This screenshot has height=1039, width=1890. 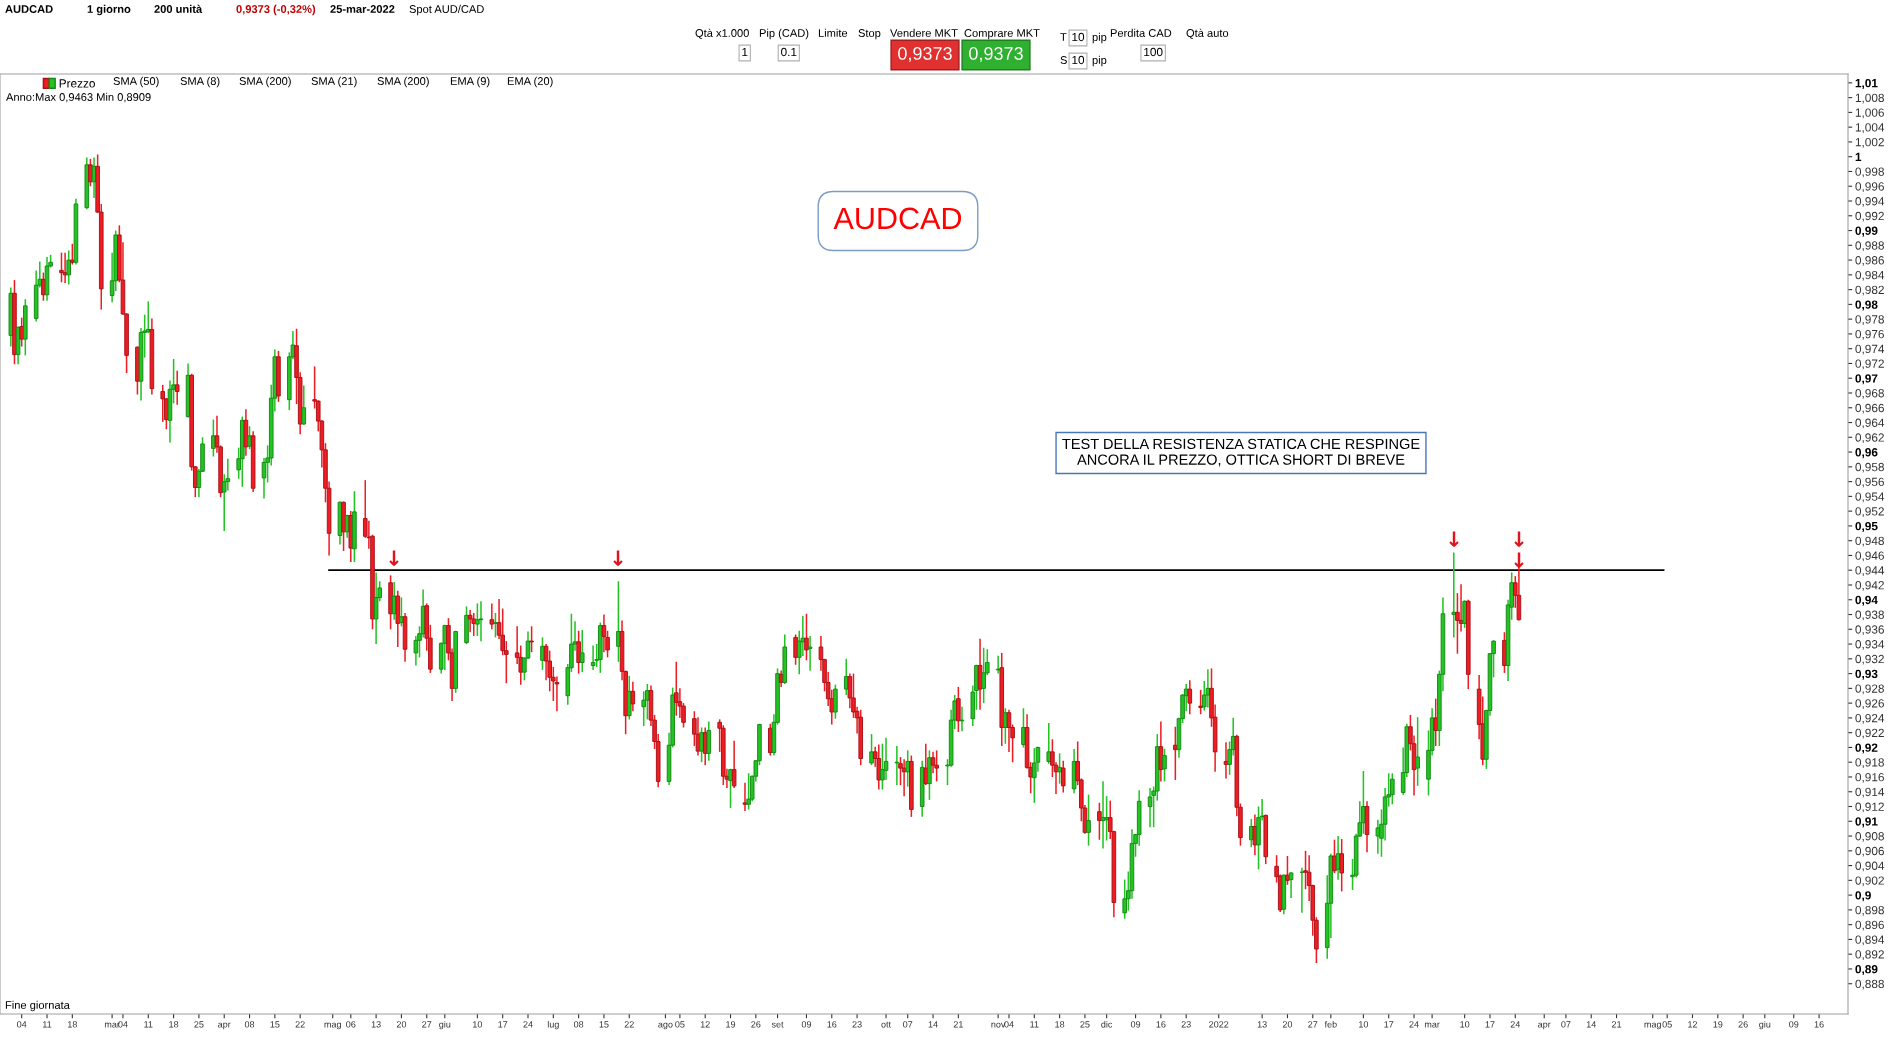 What do you see at coordinates (1869, 482) in the screenshot?
I see `y-tick-label: 0,956` at bounding box center [1869, 482].